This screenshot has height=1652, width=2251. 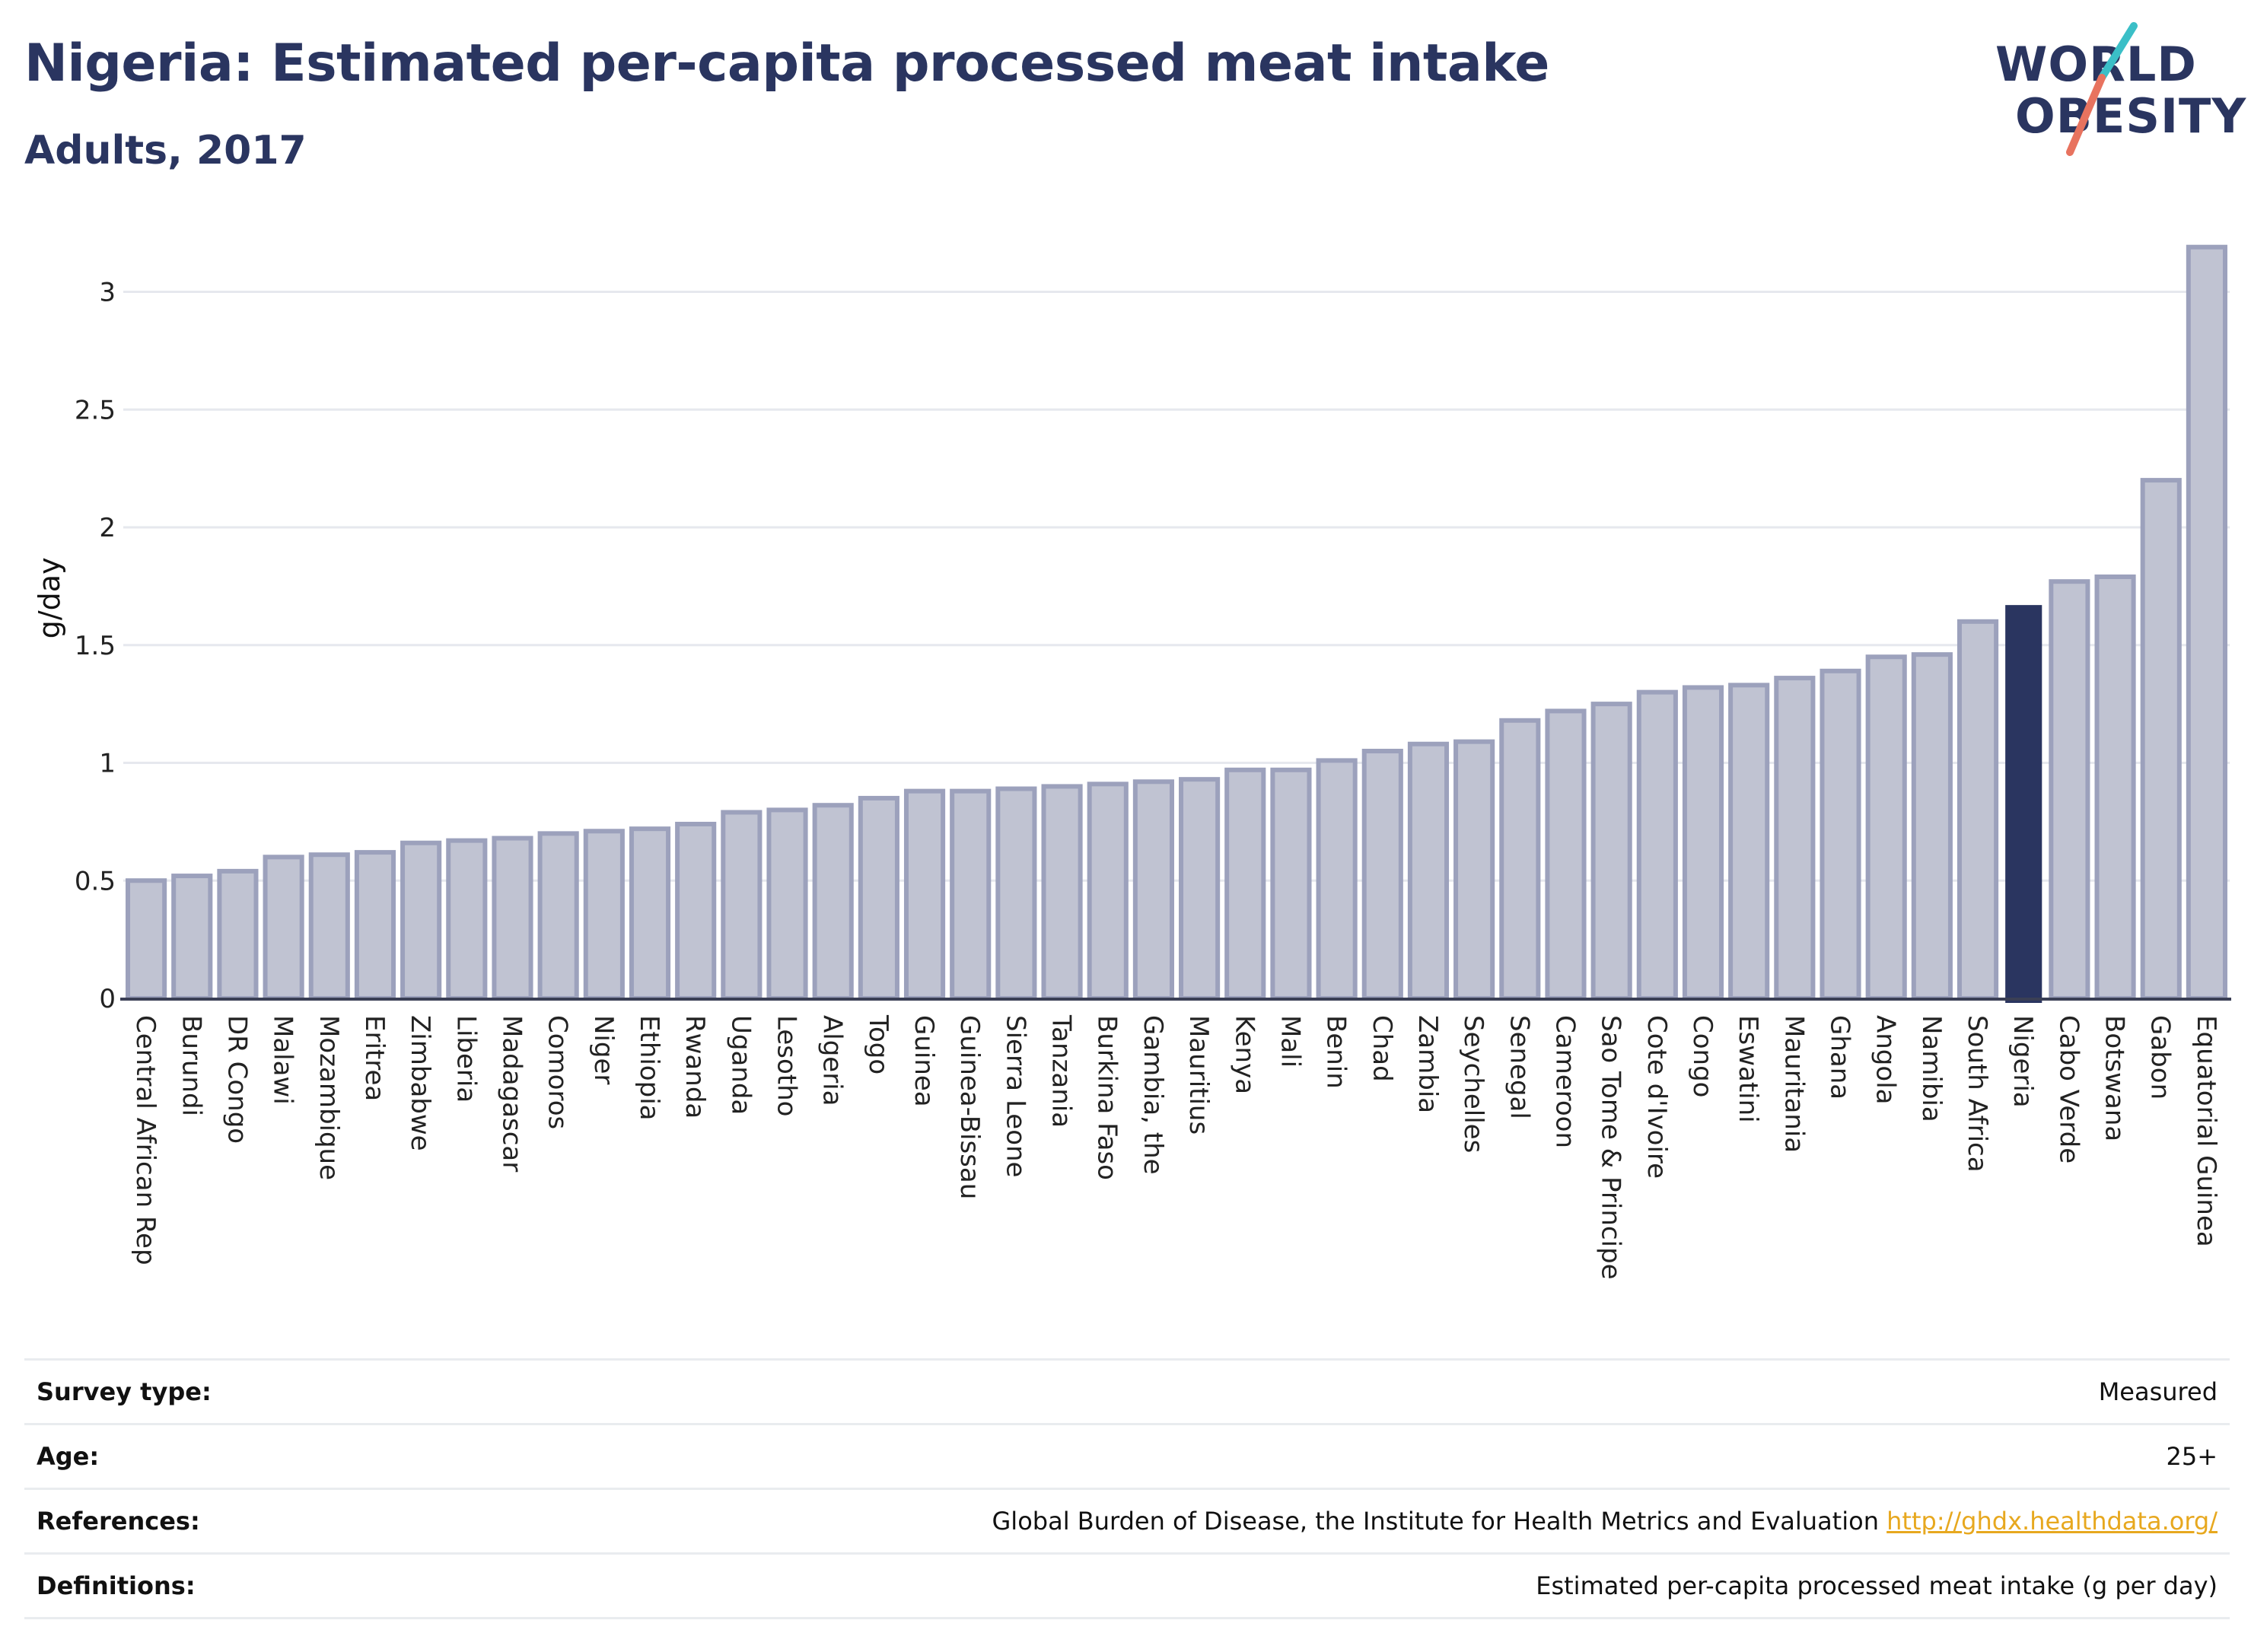 What do you see at coordinates (1428, 871) in the screenshot?
I see `bar-zambia` at bounding box center [1428, 871].